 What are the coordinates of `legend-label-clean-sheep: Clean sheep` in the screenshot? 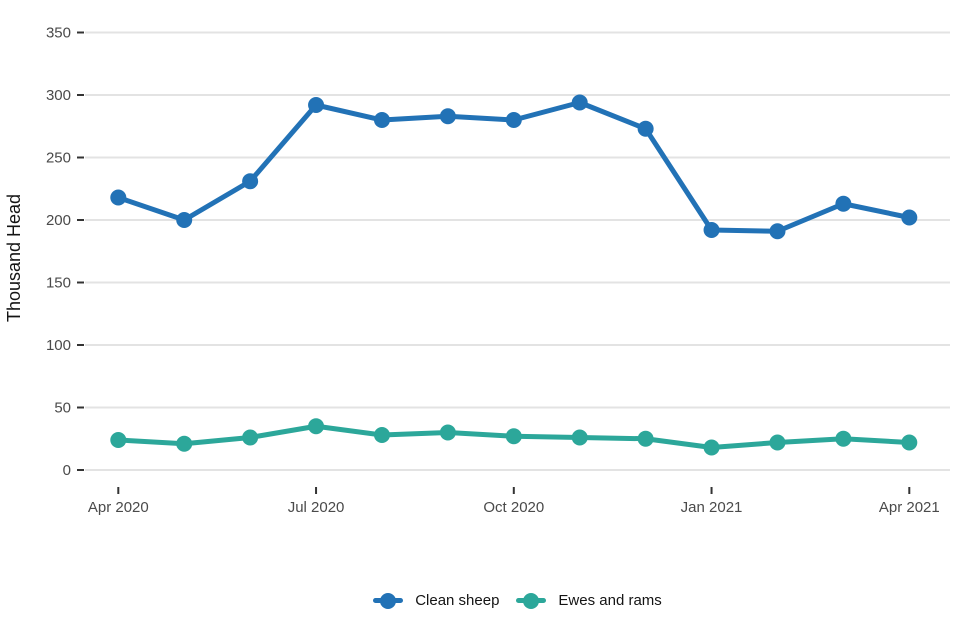 It's located at (457, 600).